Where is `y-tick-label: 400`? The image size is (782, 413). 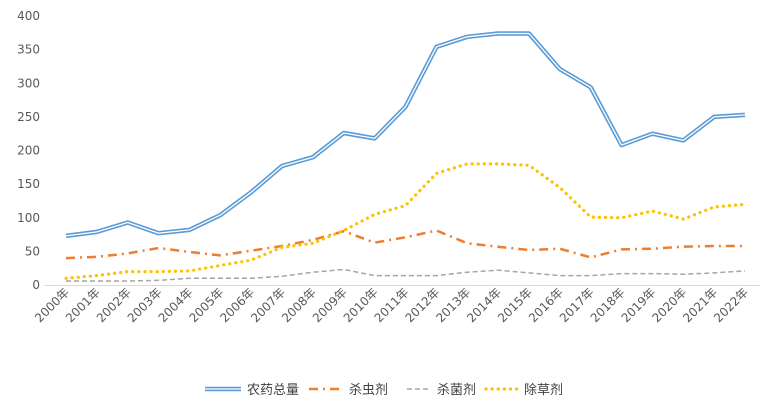
y-tick-label: 400 is located at coordinates (28, 16).